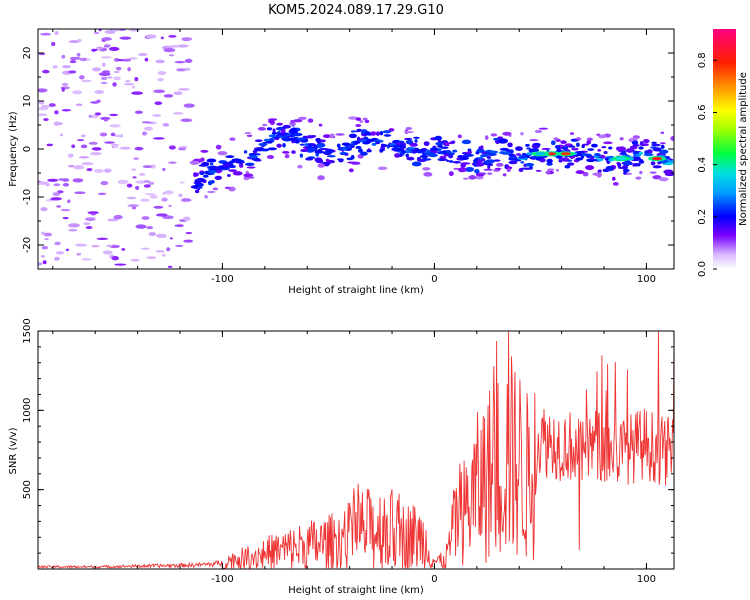 The height and width of the screenshot is (600, 750). What do you see at coordinates (356, 10) in the screenshot?
I see `figure-title: KOM5.2024.089.17.29.G10` at bounding box center [356, 10].